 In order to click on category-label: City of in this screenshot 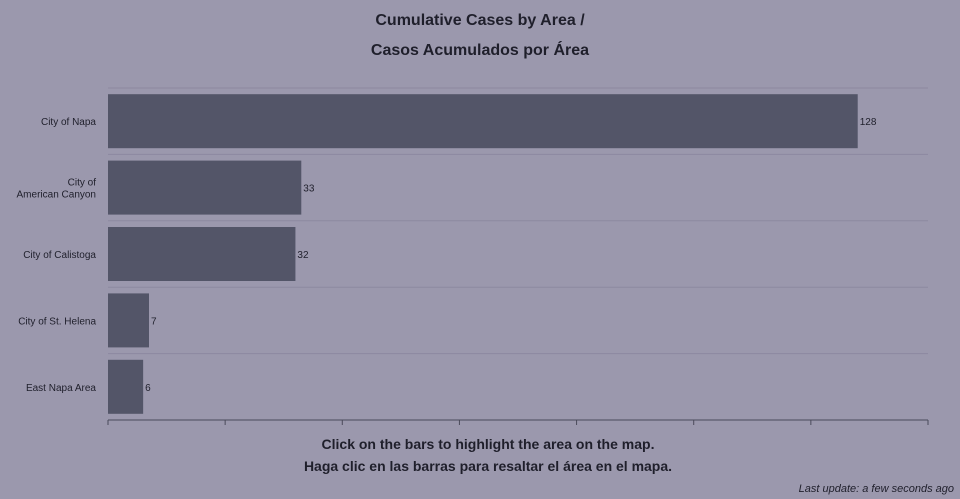, I will do `click(82, 183)`.